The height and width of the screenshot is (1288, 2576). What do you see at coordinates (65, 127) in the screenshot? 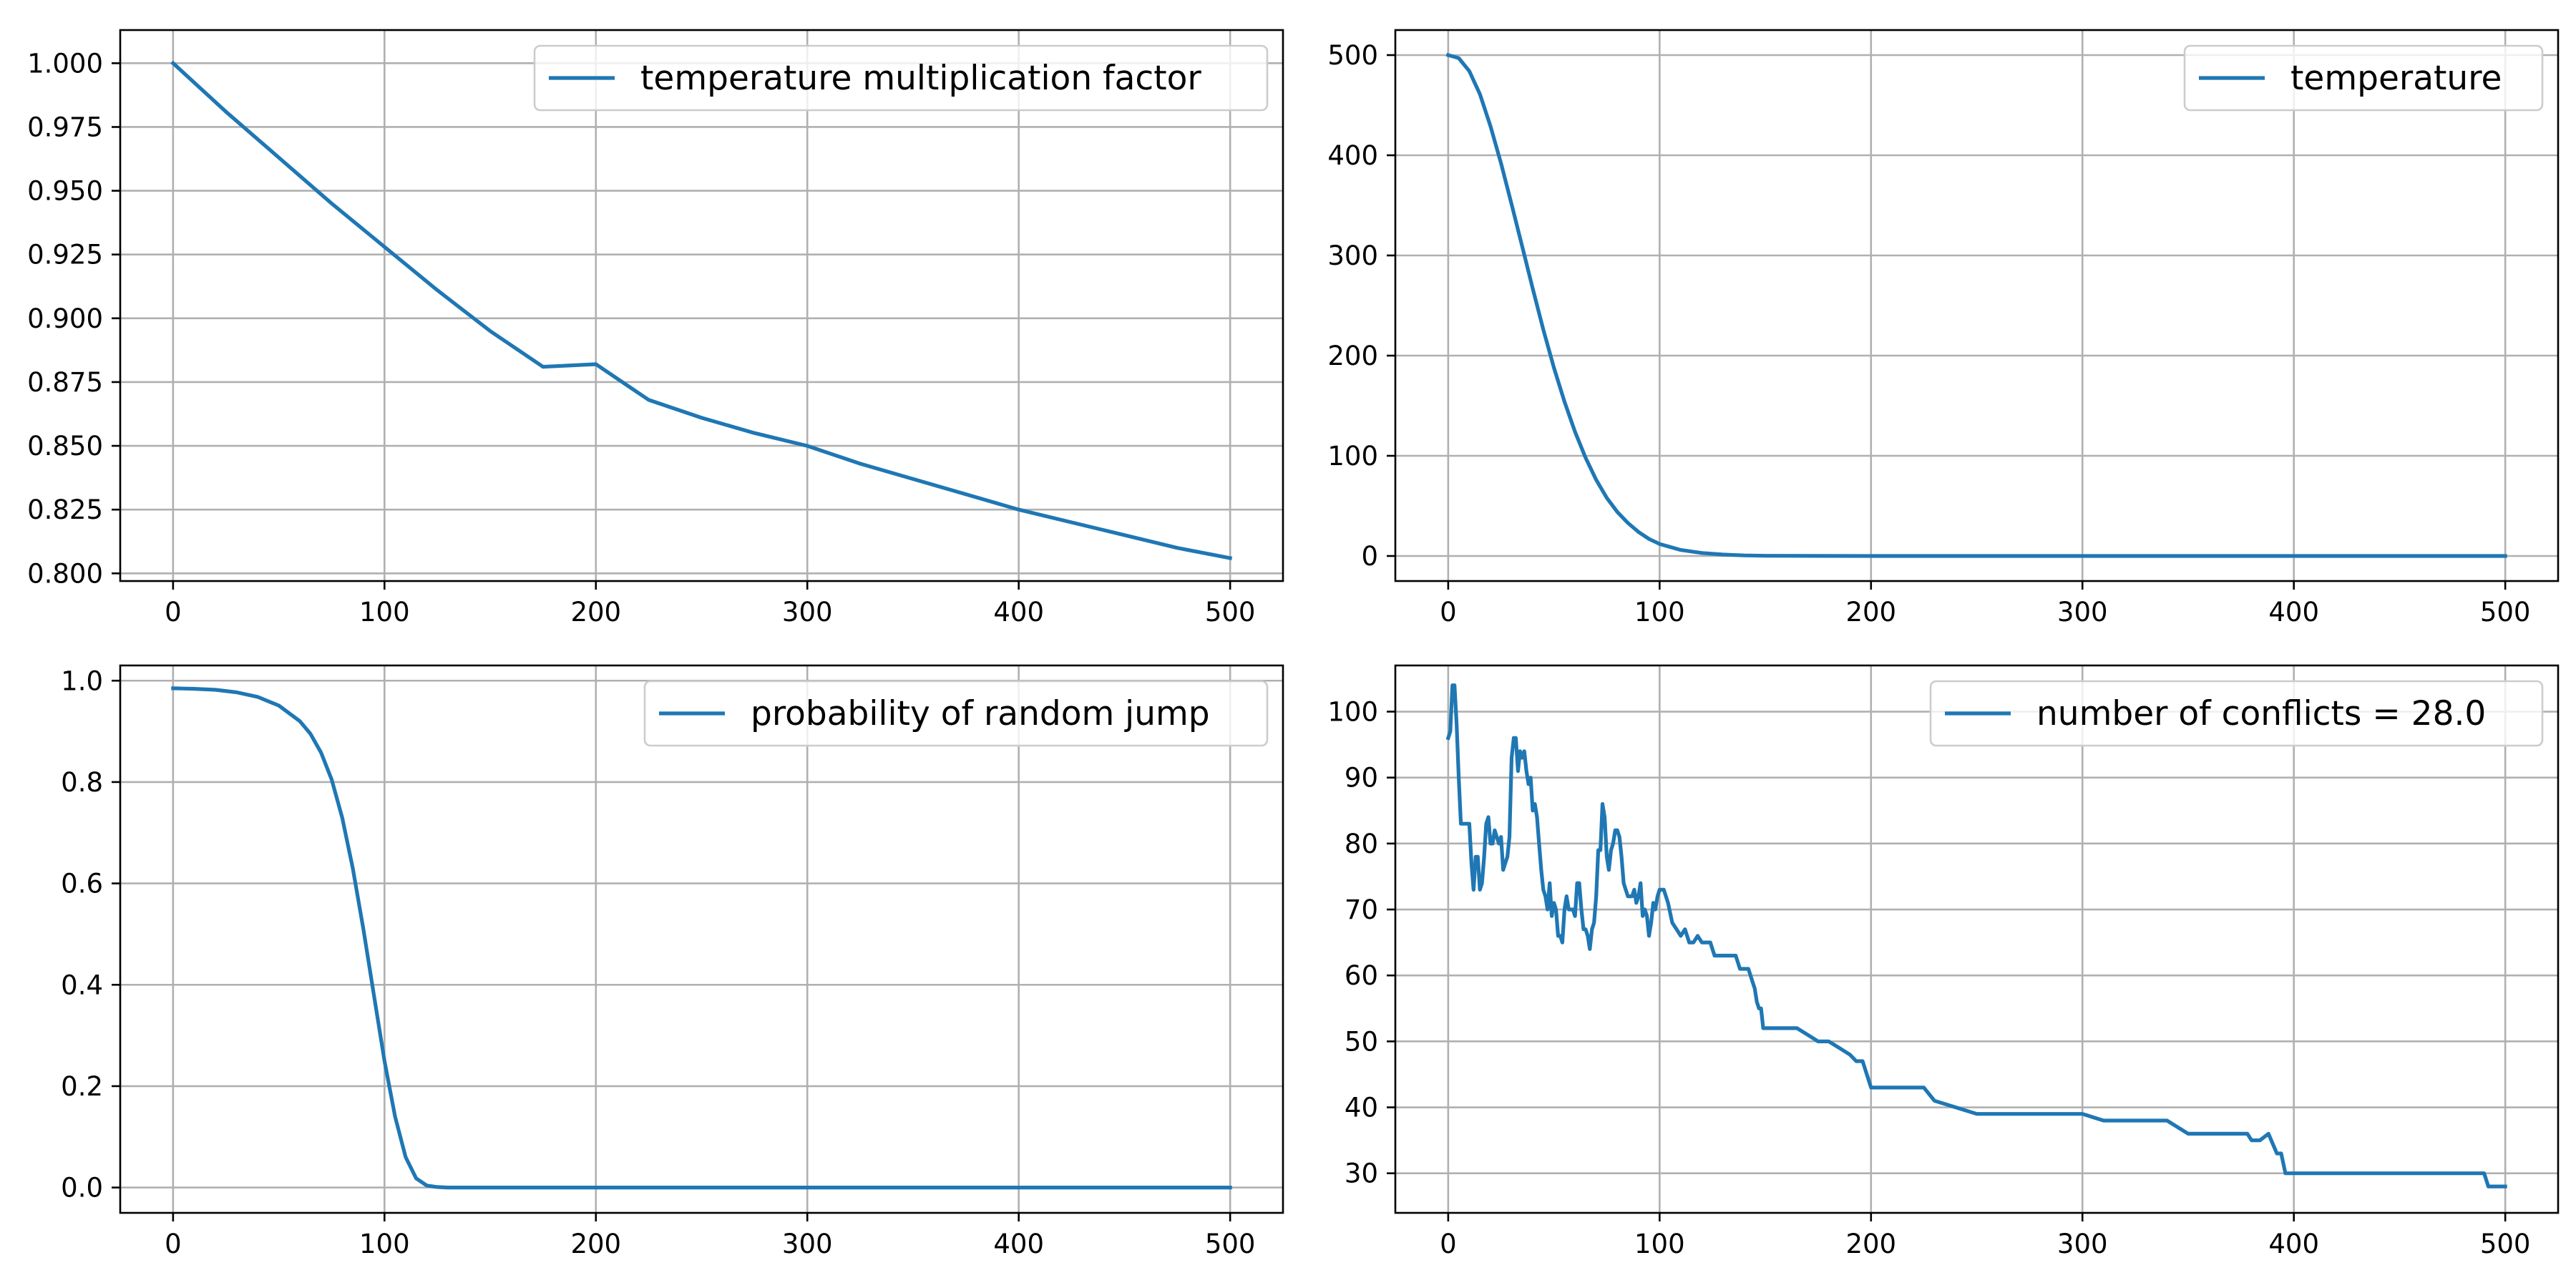
I see `y-tick-label: 0.975` at bounding box center [65, 127].